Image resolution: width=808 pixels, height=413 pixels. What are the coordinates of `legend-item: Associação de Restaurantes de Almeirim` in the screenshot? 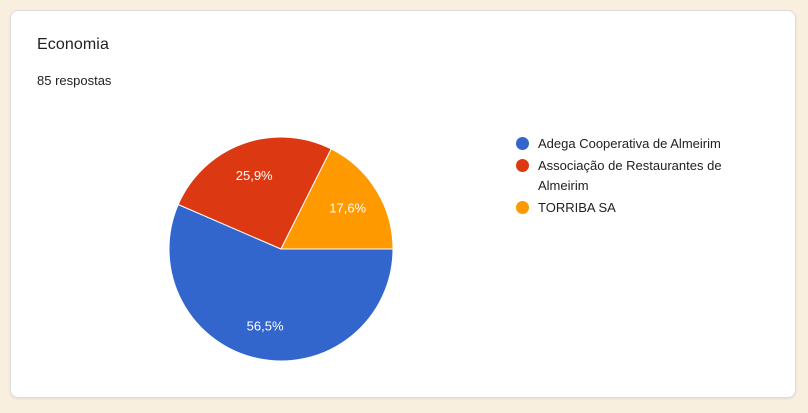 It's located at (647, 176).